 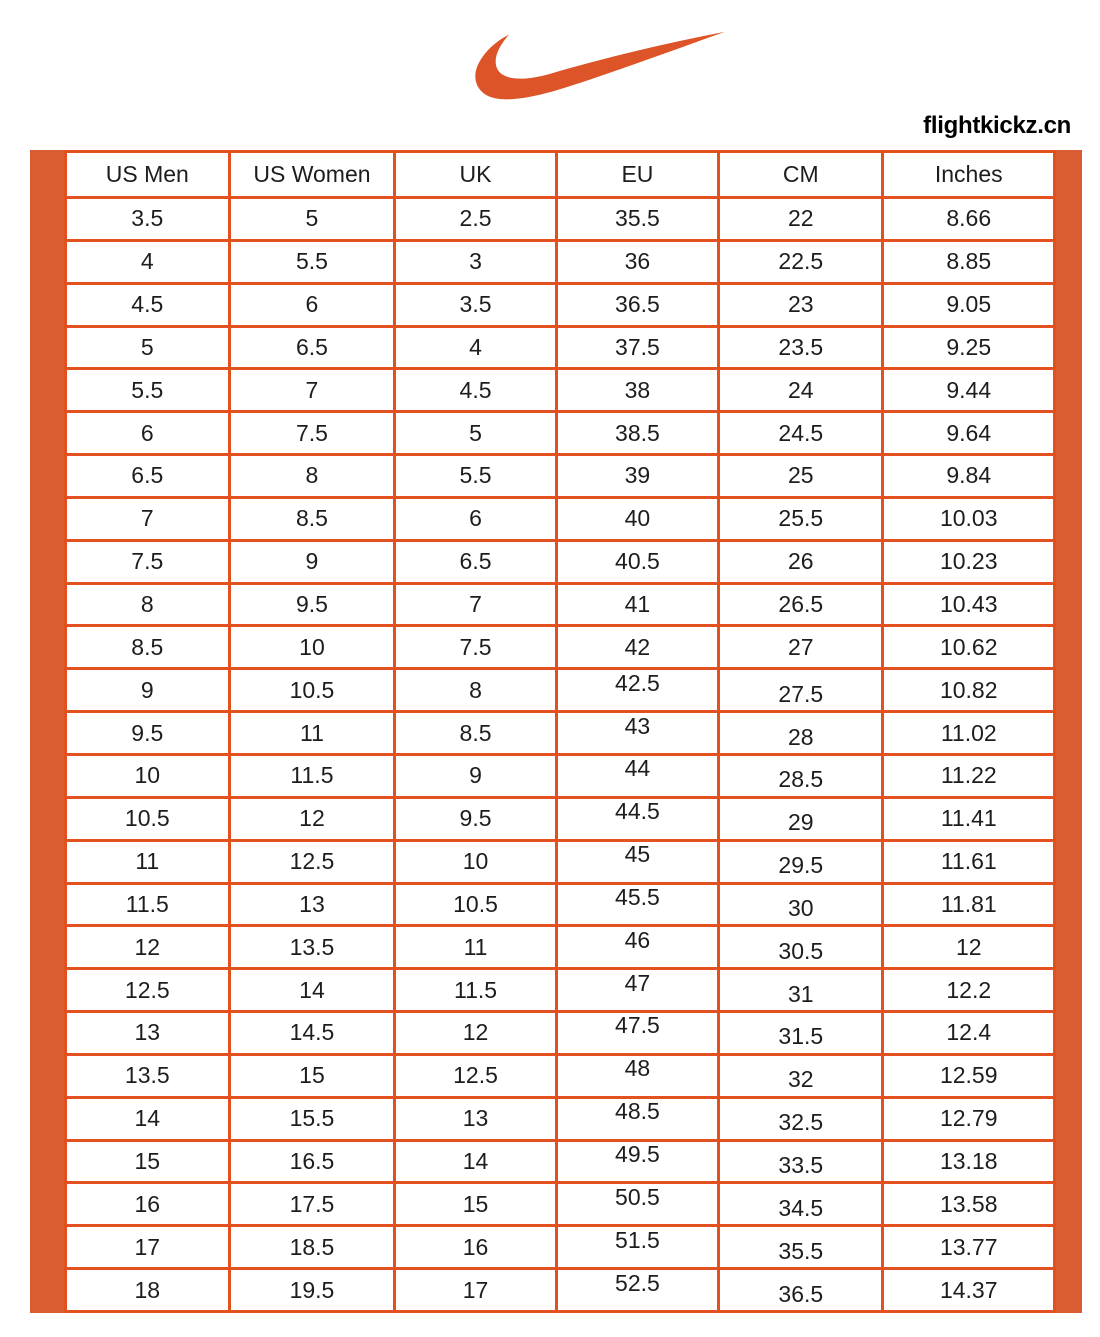 I want to click on table-row: 15 16.5 14 49.5 33.5 13.18, so click(x=560, y=1161).